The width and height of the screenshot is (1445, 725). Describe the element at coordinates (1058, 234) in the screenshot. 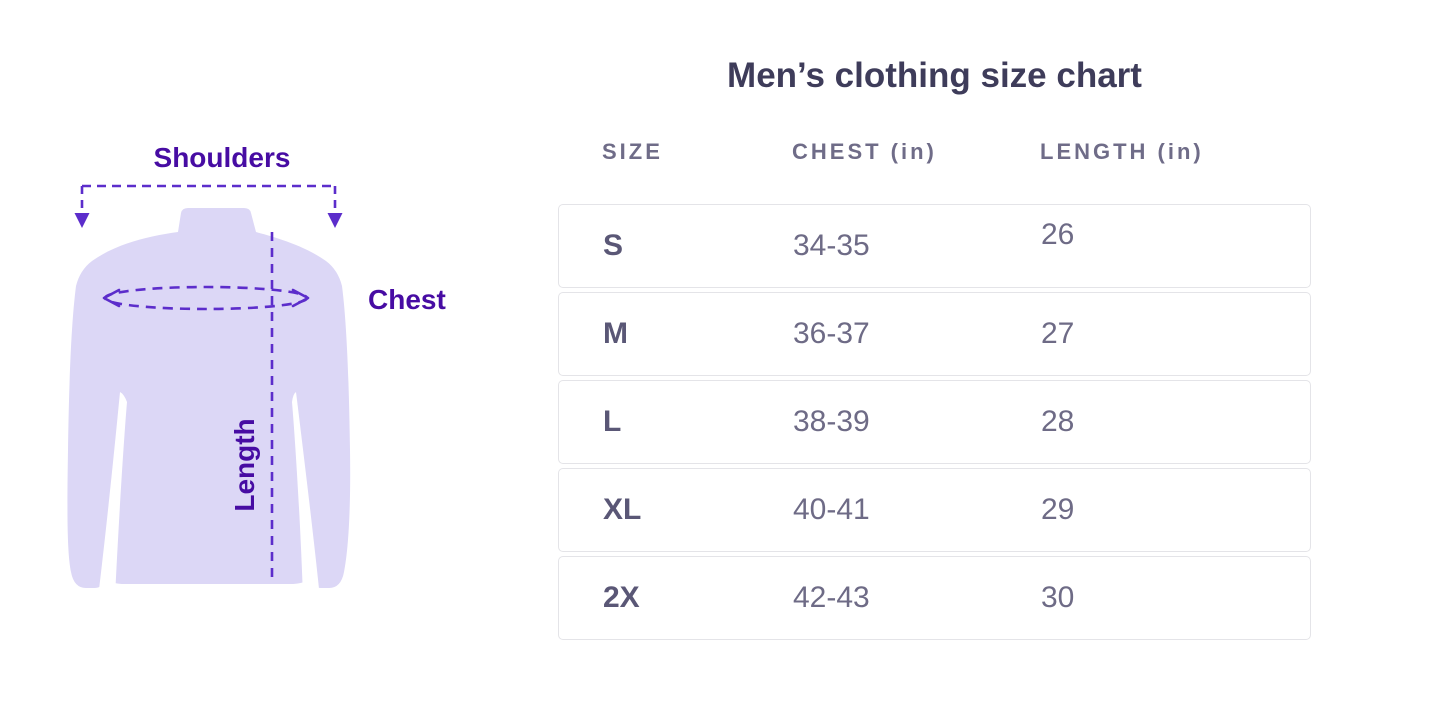

I see `cell-length: 26` at that location.